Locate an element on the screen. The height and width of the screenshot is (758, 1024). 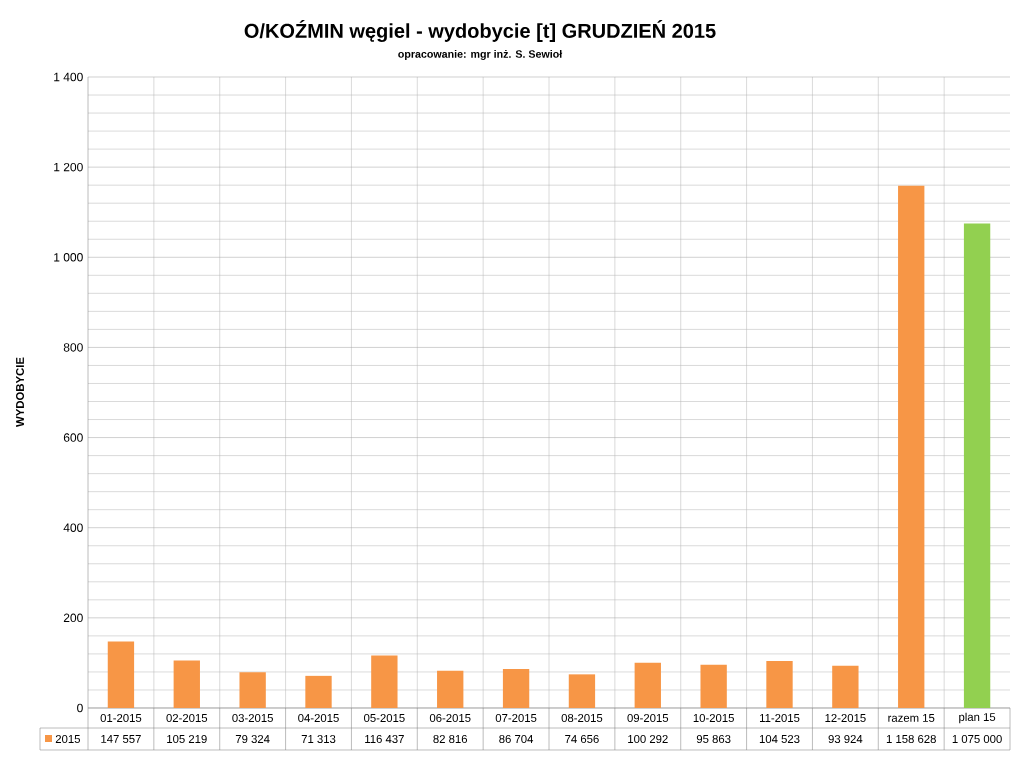
text: 71 313 is located at coordinates (318, 739).